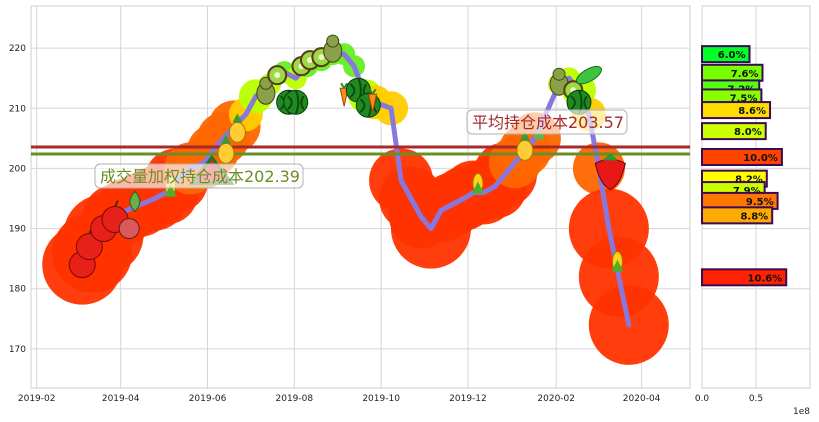 Image resolution: width=819 pixels, height=422 pixels. What do you see at coordinates (754, 216) in the screenshot?
I see `bar-percent-label: 8.8%` at bounding box center [754, 216].